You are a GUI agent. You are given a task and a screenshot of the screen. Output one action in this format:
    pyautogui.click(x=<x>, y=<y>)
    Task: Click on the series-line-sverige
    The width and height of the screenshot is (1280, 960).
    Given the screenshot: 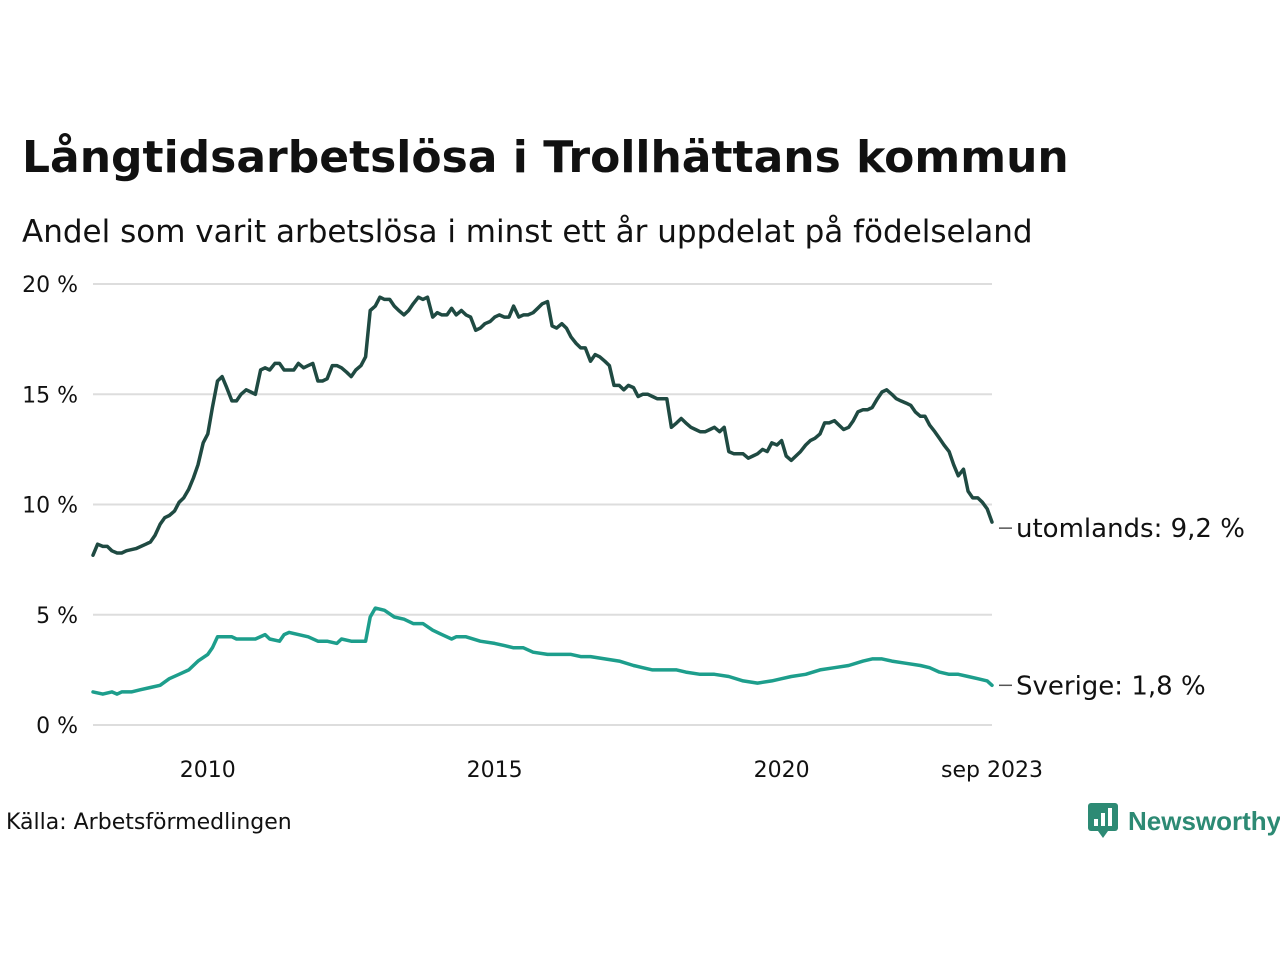 What is the action you would take?
    pyautogui.click(x=542, y=651)
    